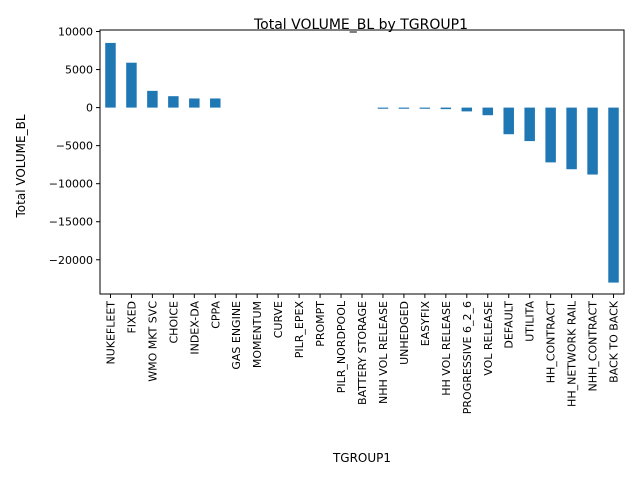 This screenshot has width=640, height=480. Describe the element at coordinates (446, 348) in the screenshot. I see `x-tick-label: HH VOL RELEASE` at that location.